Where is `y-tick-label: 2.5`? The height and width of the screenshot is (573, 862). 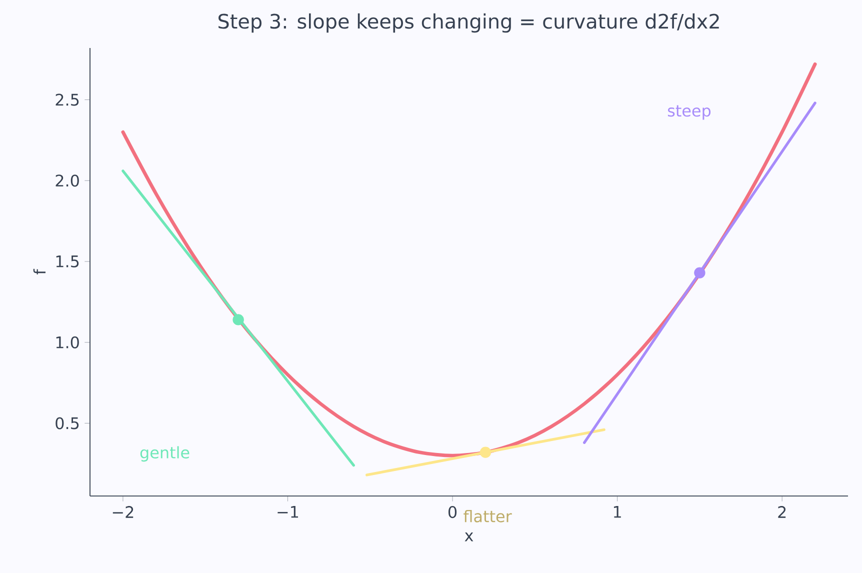
y-tick-label: 2.5 is located at coordinates (67, 100).